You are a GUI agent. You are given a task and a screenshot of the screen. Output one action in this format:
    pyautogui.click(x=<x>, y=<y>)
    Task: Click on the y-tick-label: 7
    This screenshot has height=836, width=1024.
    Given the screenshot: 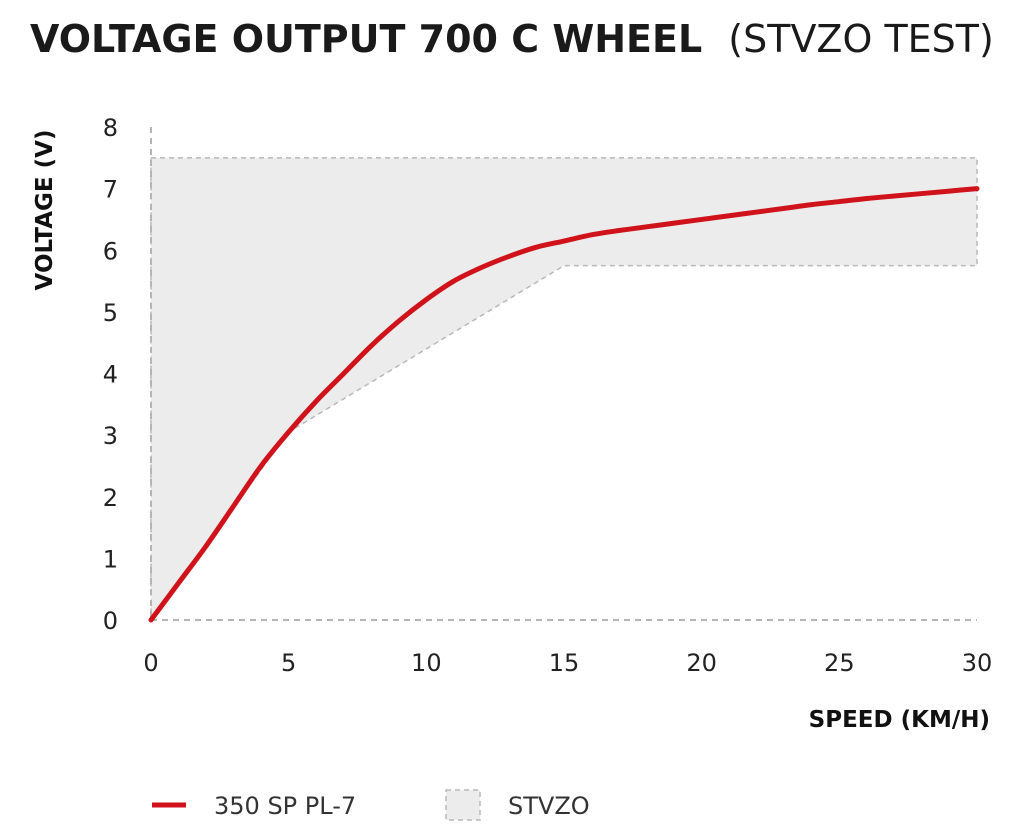 What is the action you would take?
    pyautogui.click(x=110, y=190)
    